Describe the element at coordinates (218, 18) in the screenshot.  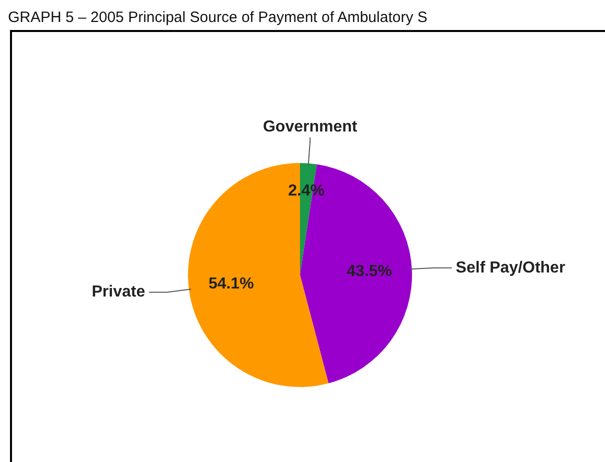
I see `chart-title: GRAPH 5 – 2005 Principal Source of Payment of Ambulatory S` at that location.